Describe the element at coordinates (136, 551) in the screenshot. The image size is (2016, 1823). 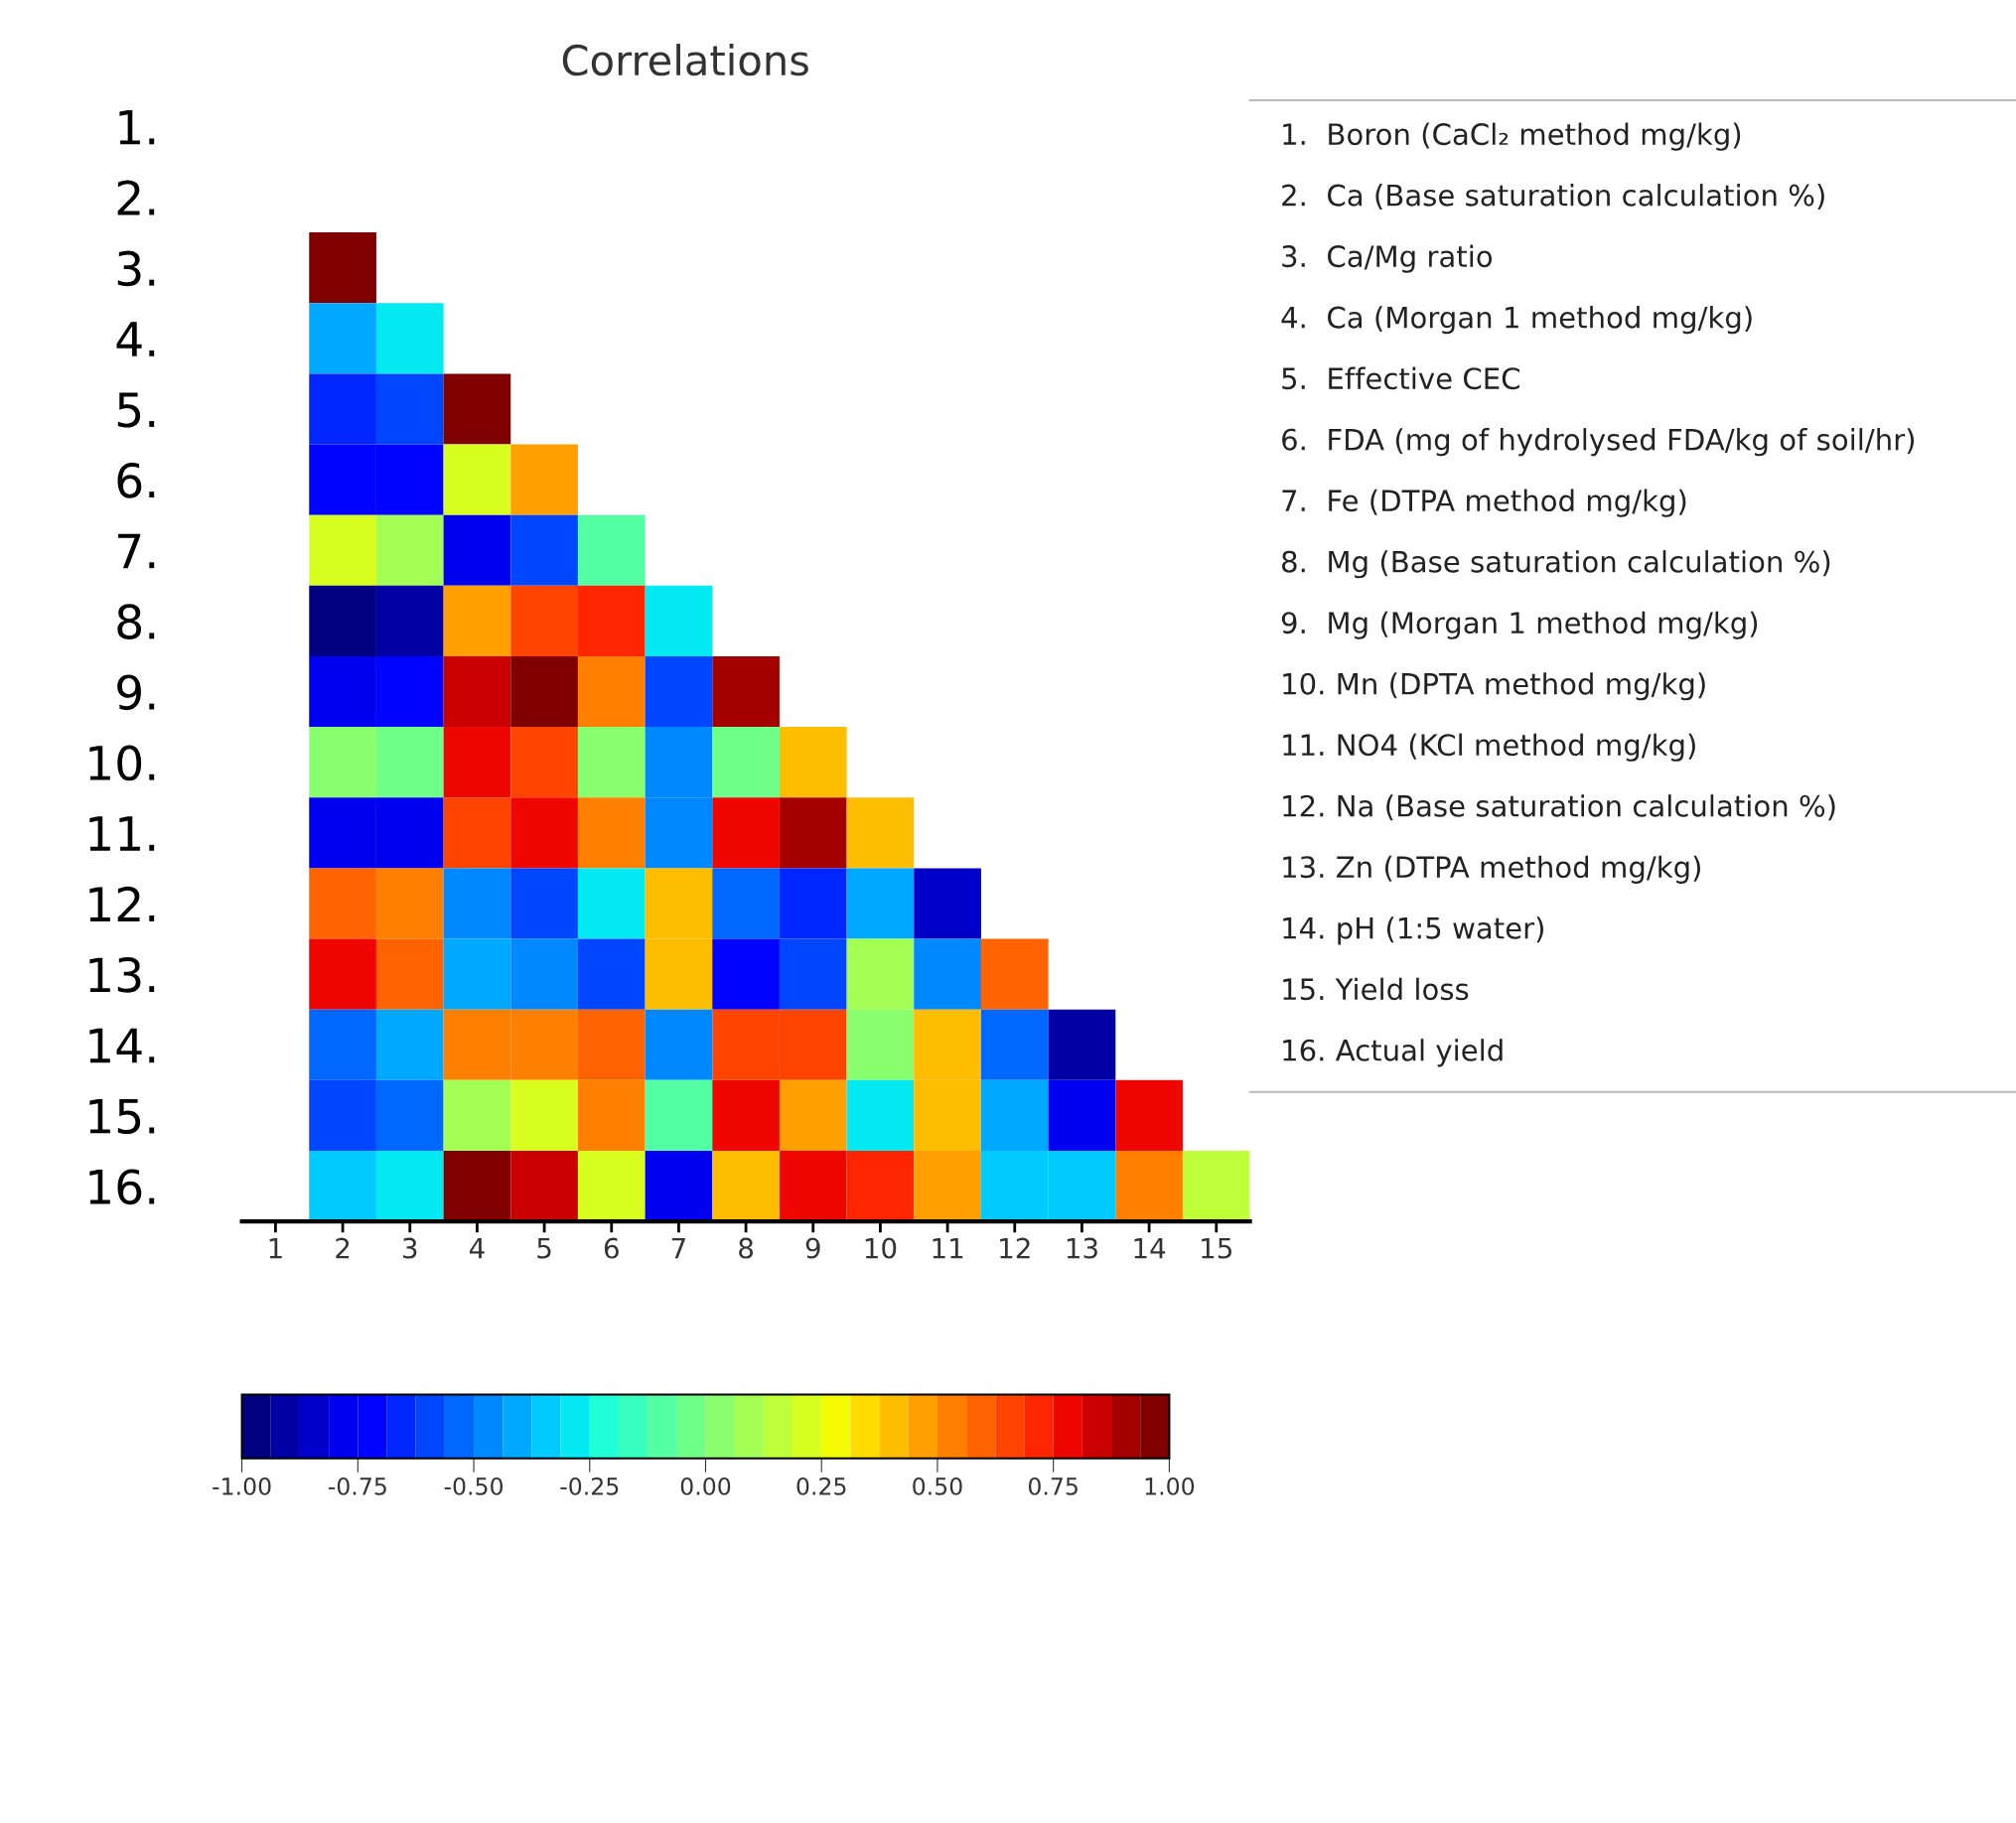
I see `y-tick-label: 7.` at that location.